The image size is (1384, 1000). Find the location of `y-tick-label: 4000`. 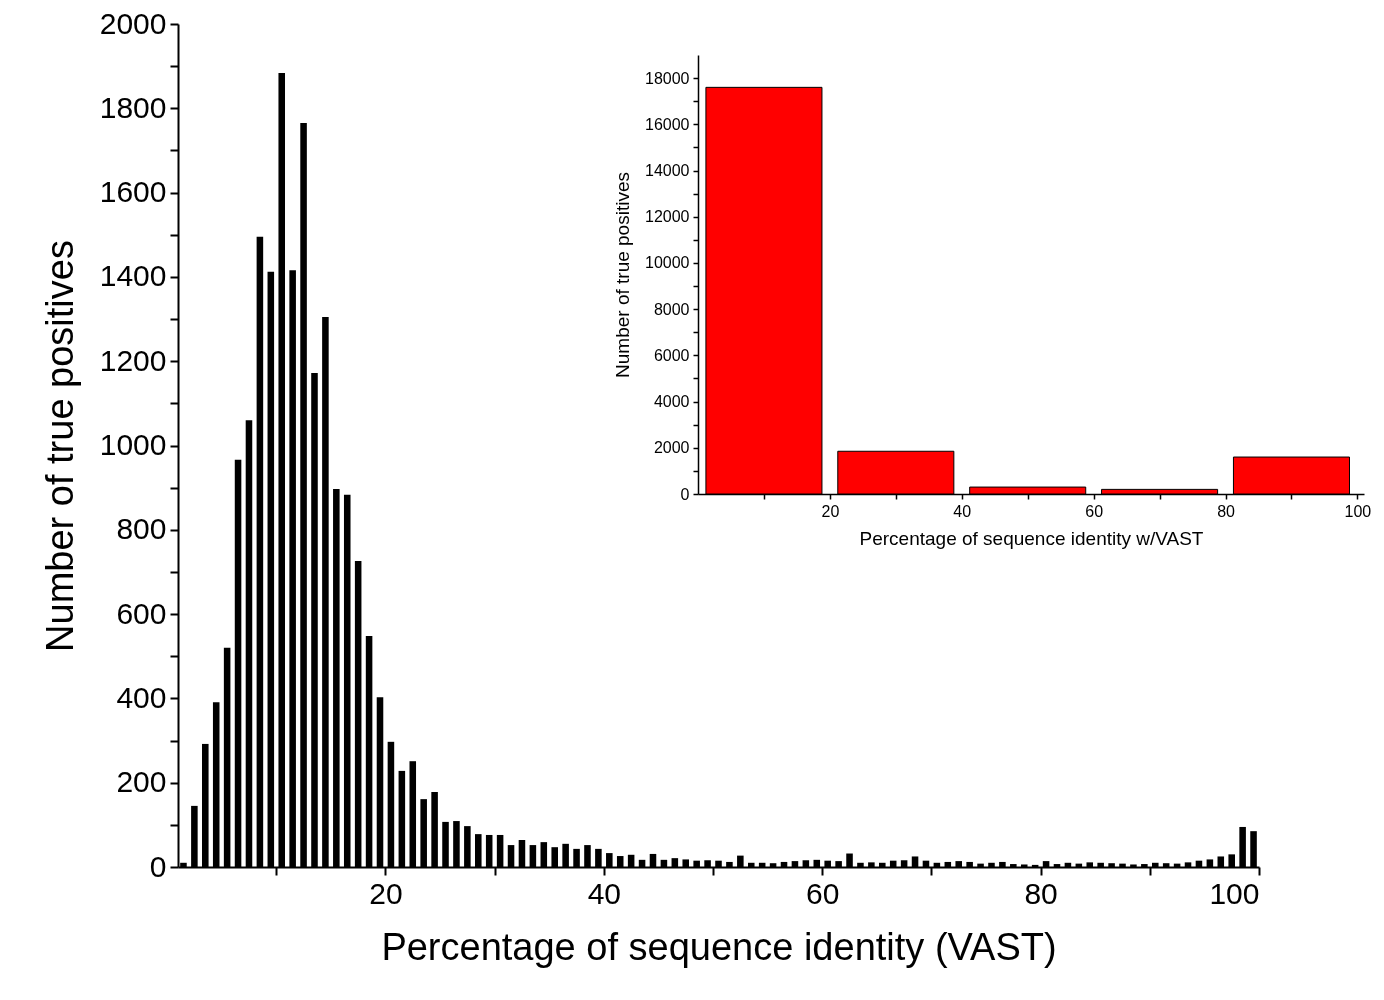

y-tick-label: 4000 is located at coordinates (671, 402).